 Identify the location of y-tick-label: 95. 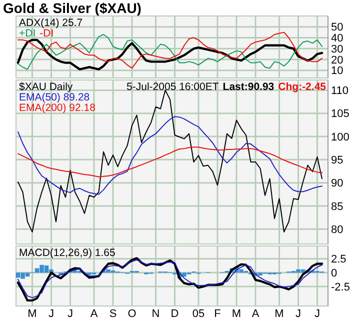
(337, 160).